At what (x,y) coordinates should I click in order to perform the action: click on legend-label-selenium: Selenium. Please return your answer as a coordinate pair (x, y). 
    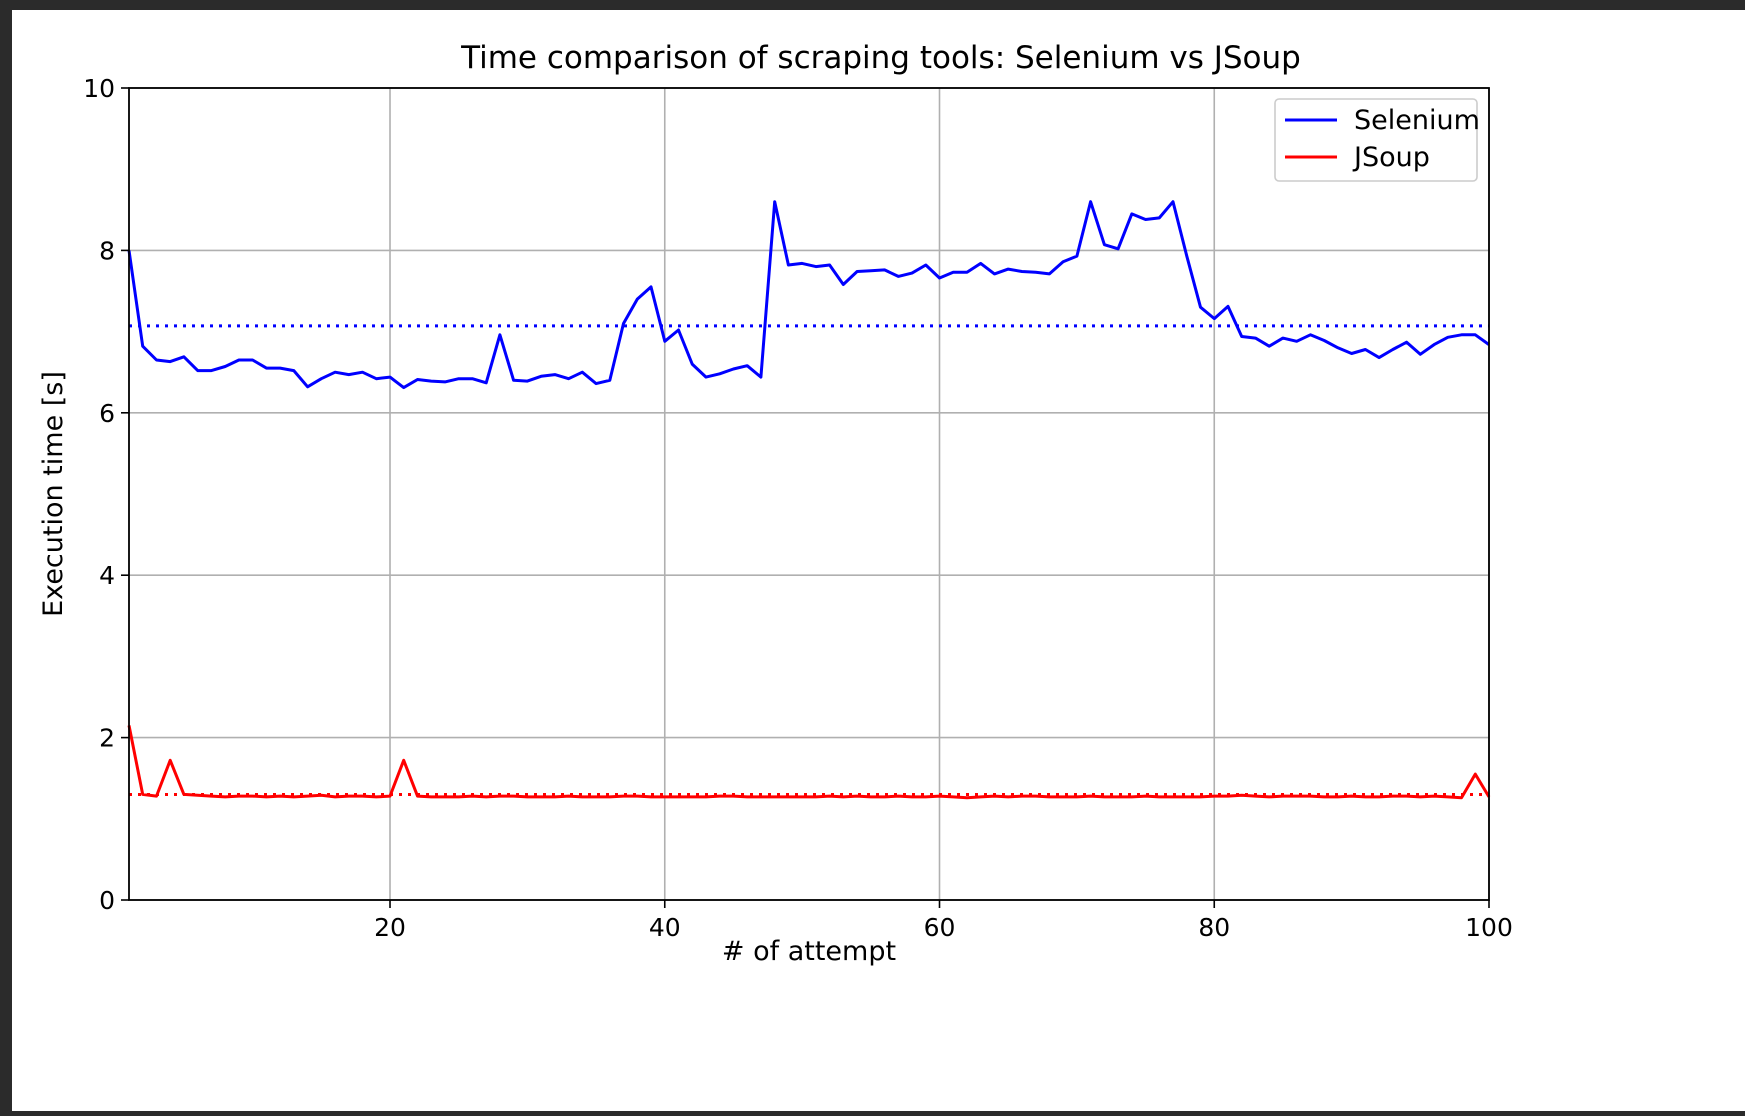
    Looking at the image, I should click on (1417, 120).